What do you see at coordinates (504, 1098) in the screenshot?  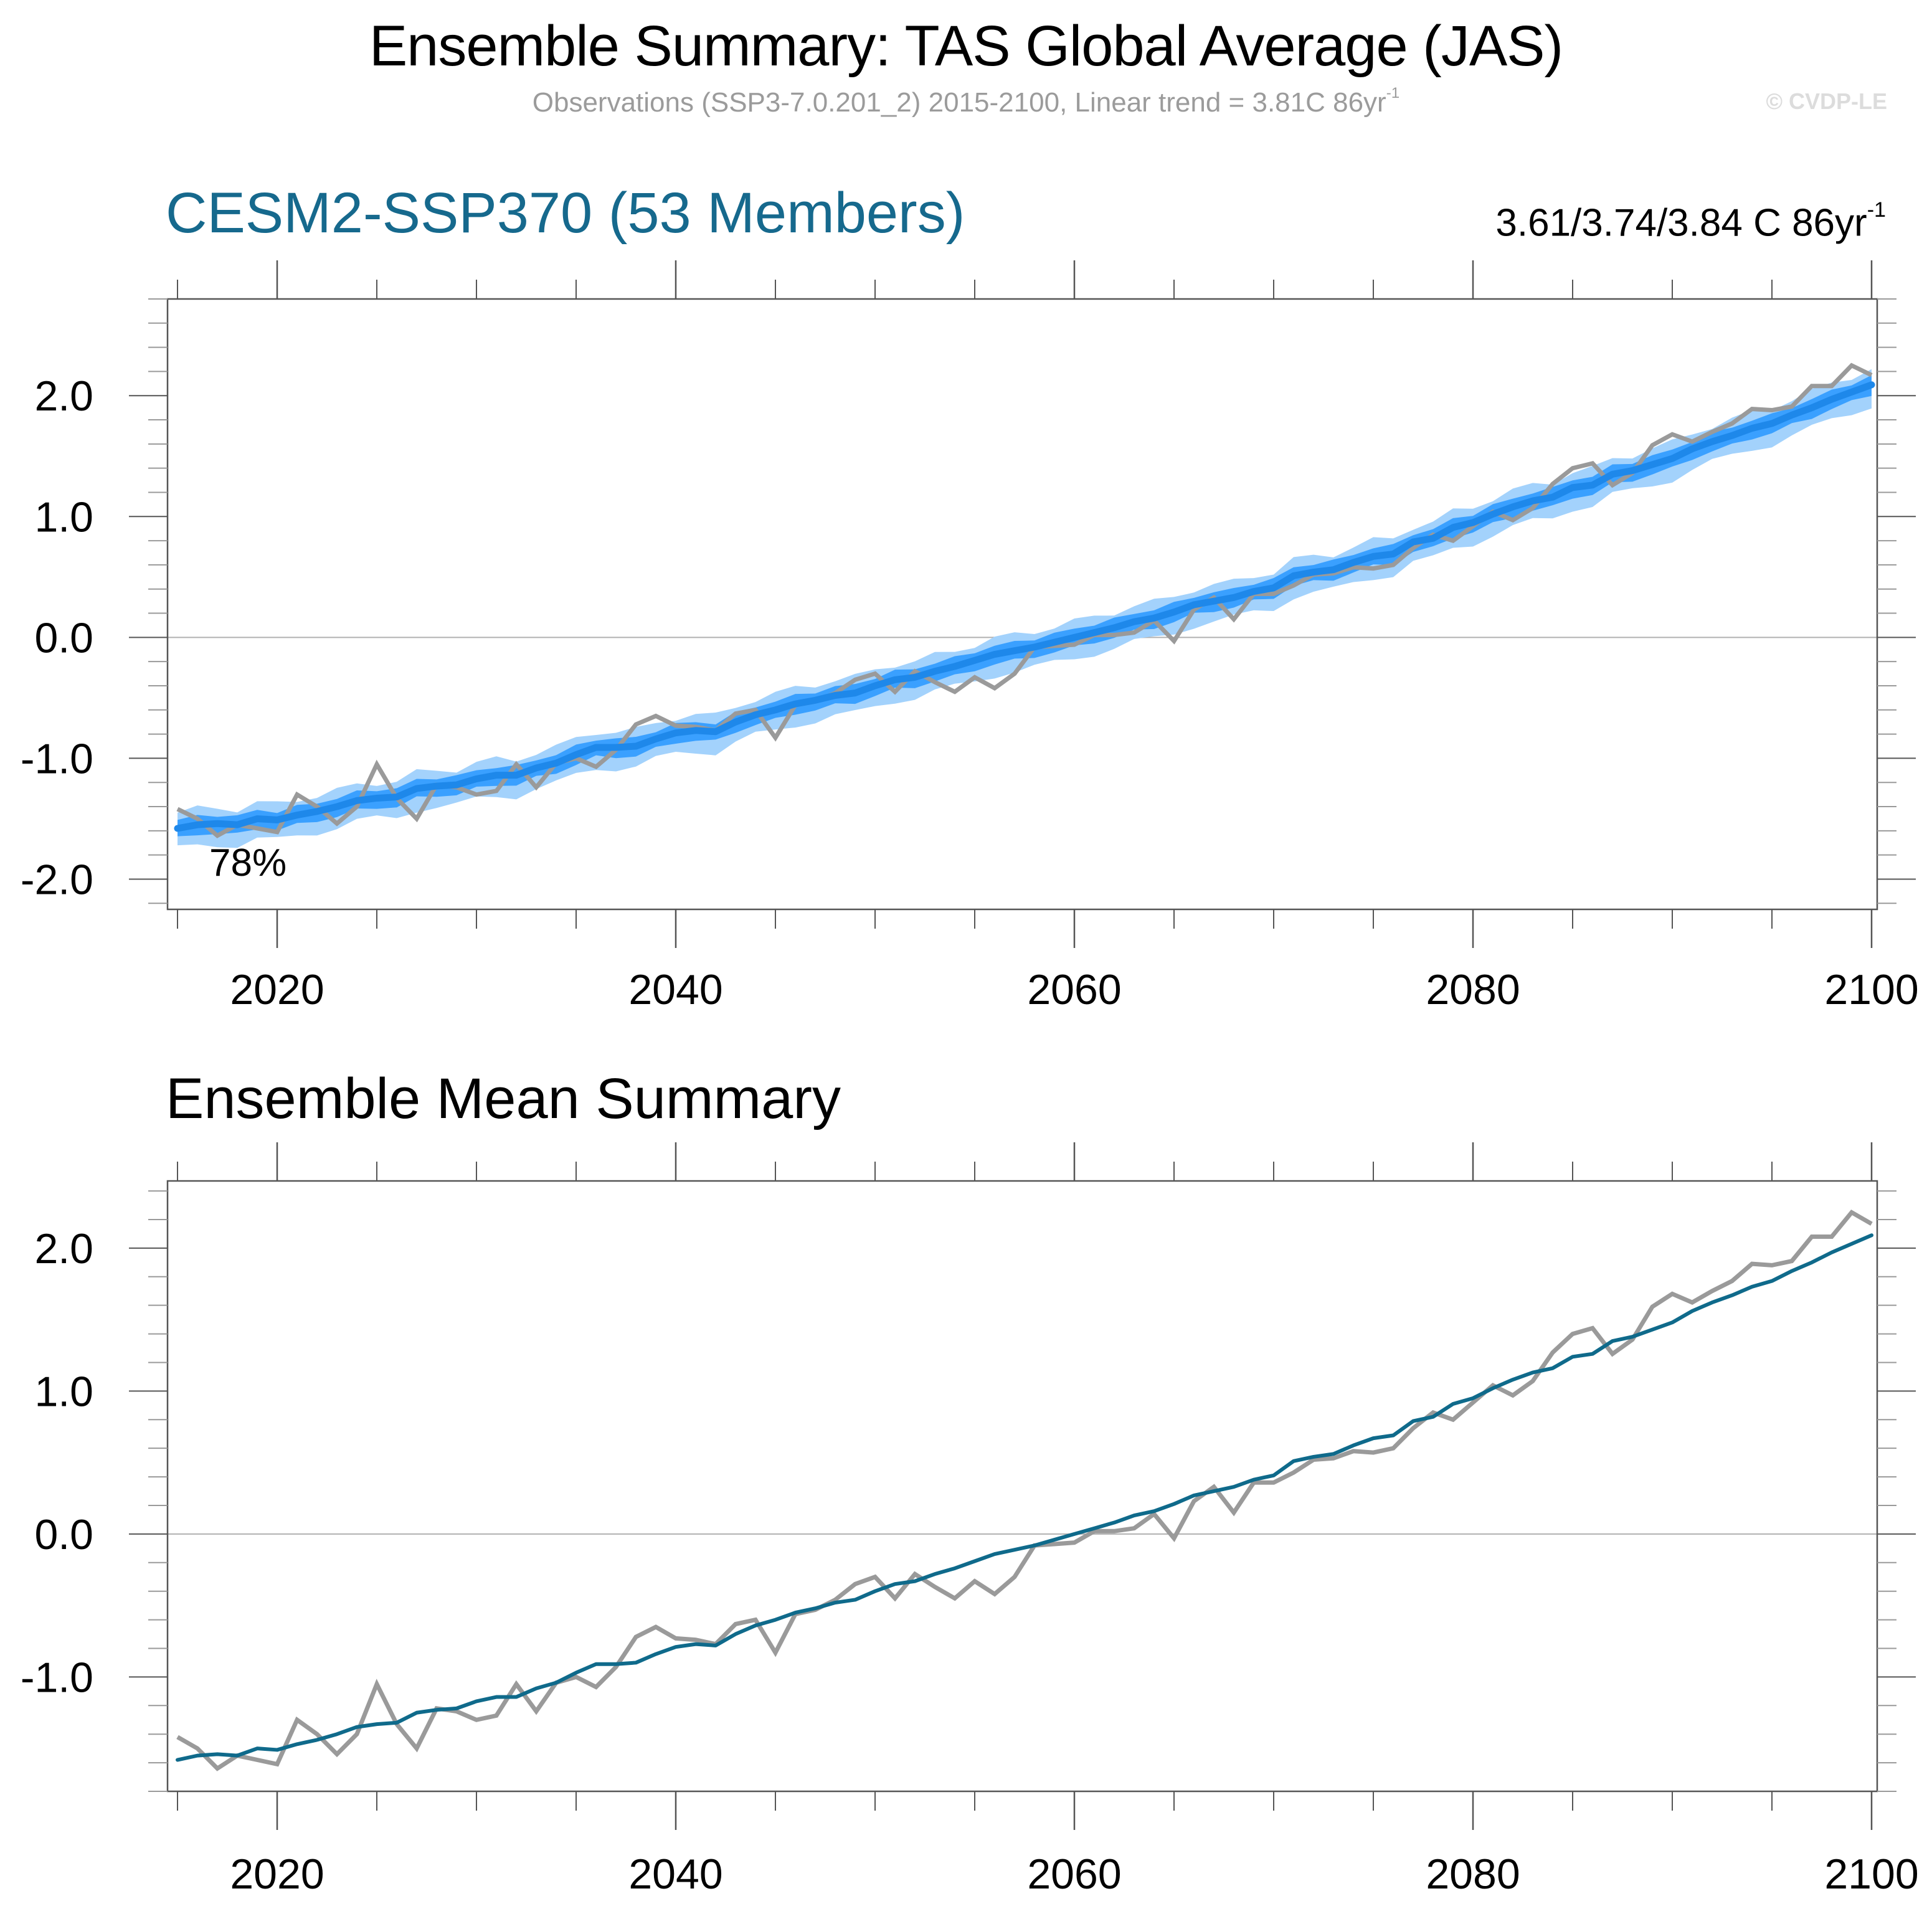 I see `panel2-title: Ensemble Mean Summary` at bounding box center [504, 1098].